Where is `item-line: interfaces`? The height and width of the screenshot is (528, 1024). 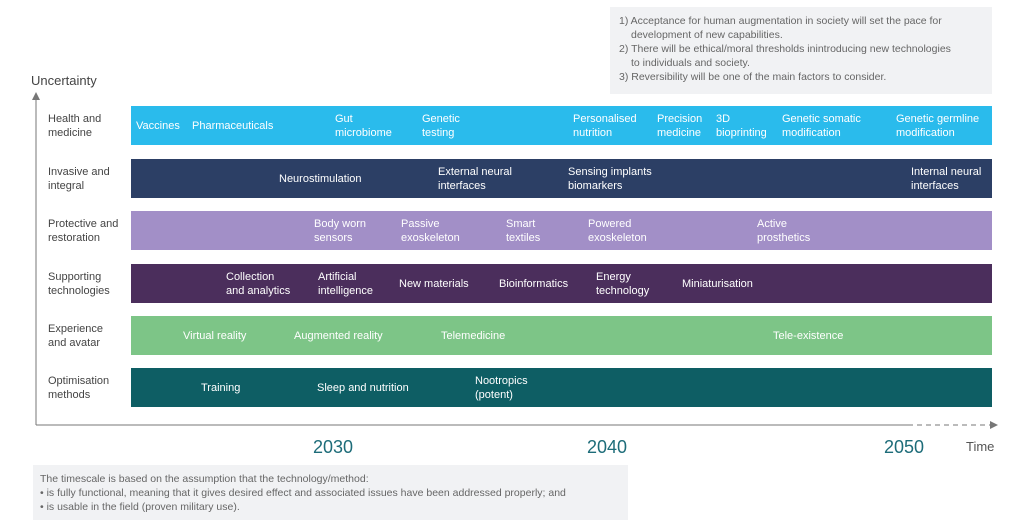 item-line: interfaces is located at coordinates (462, 185).